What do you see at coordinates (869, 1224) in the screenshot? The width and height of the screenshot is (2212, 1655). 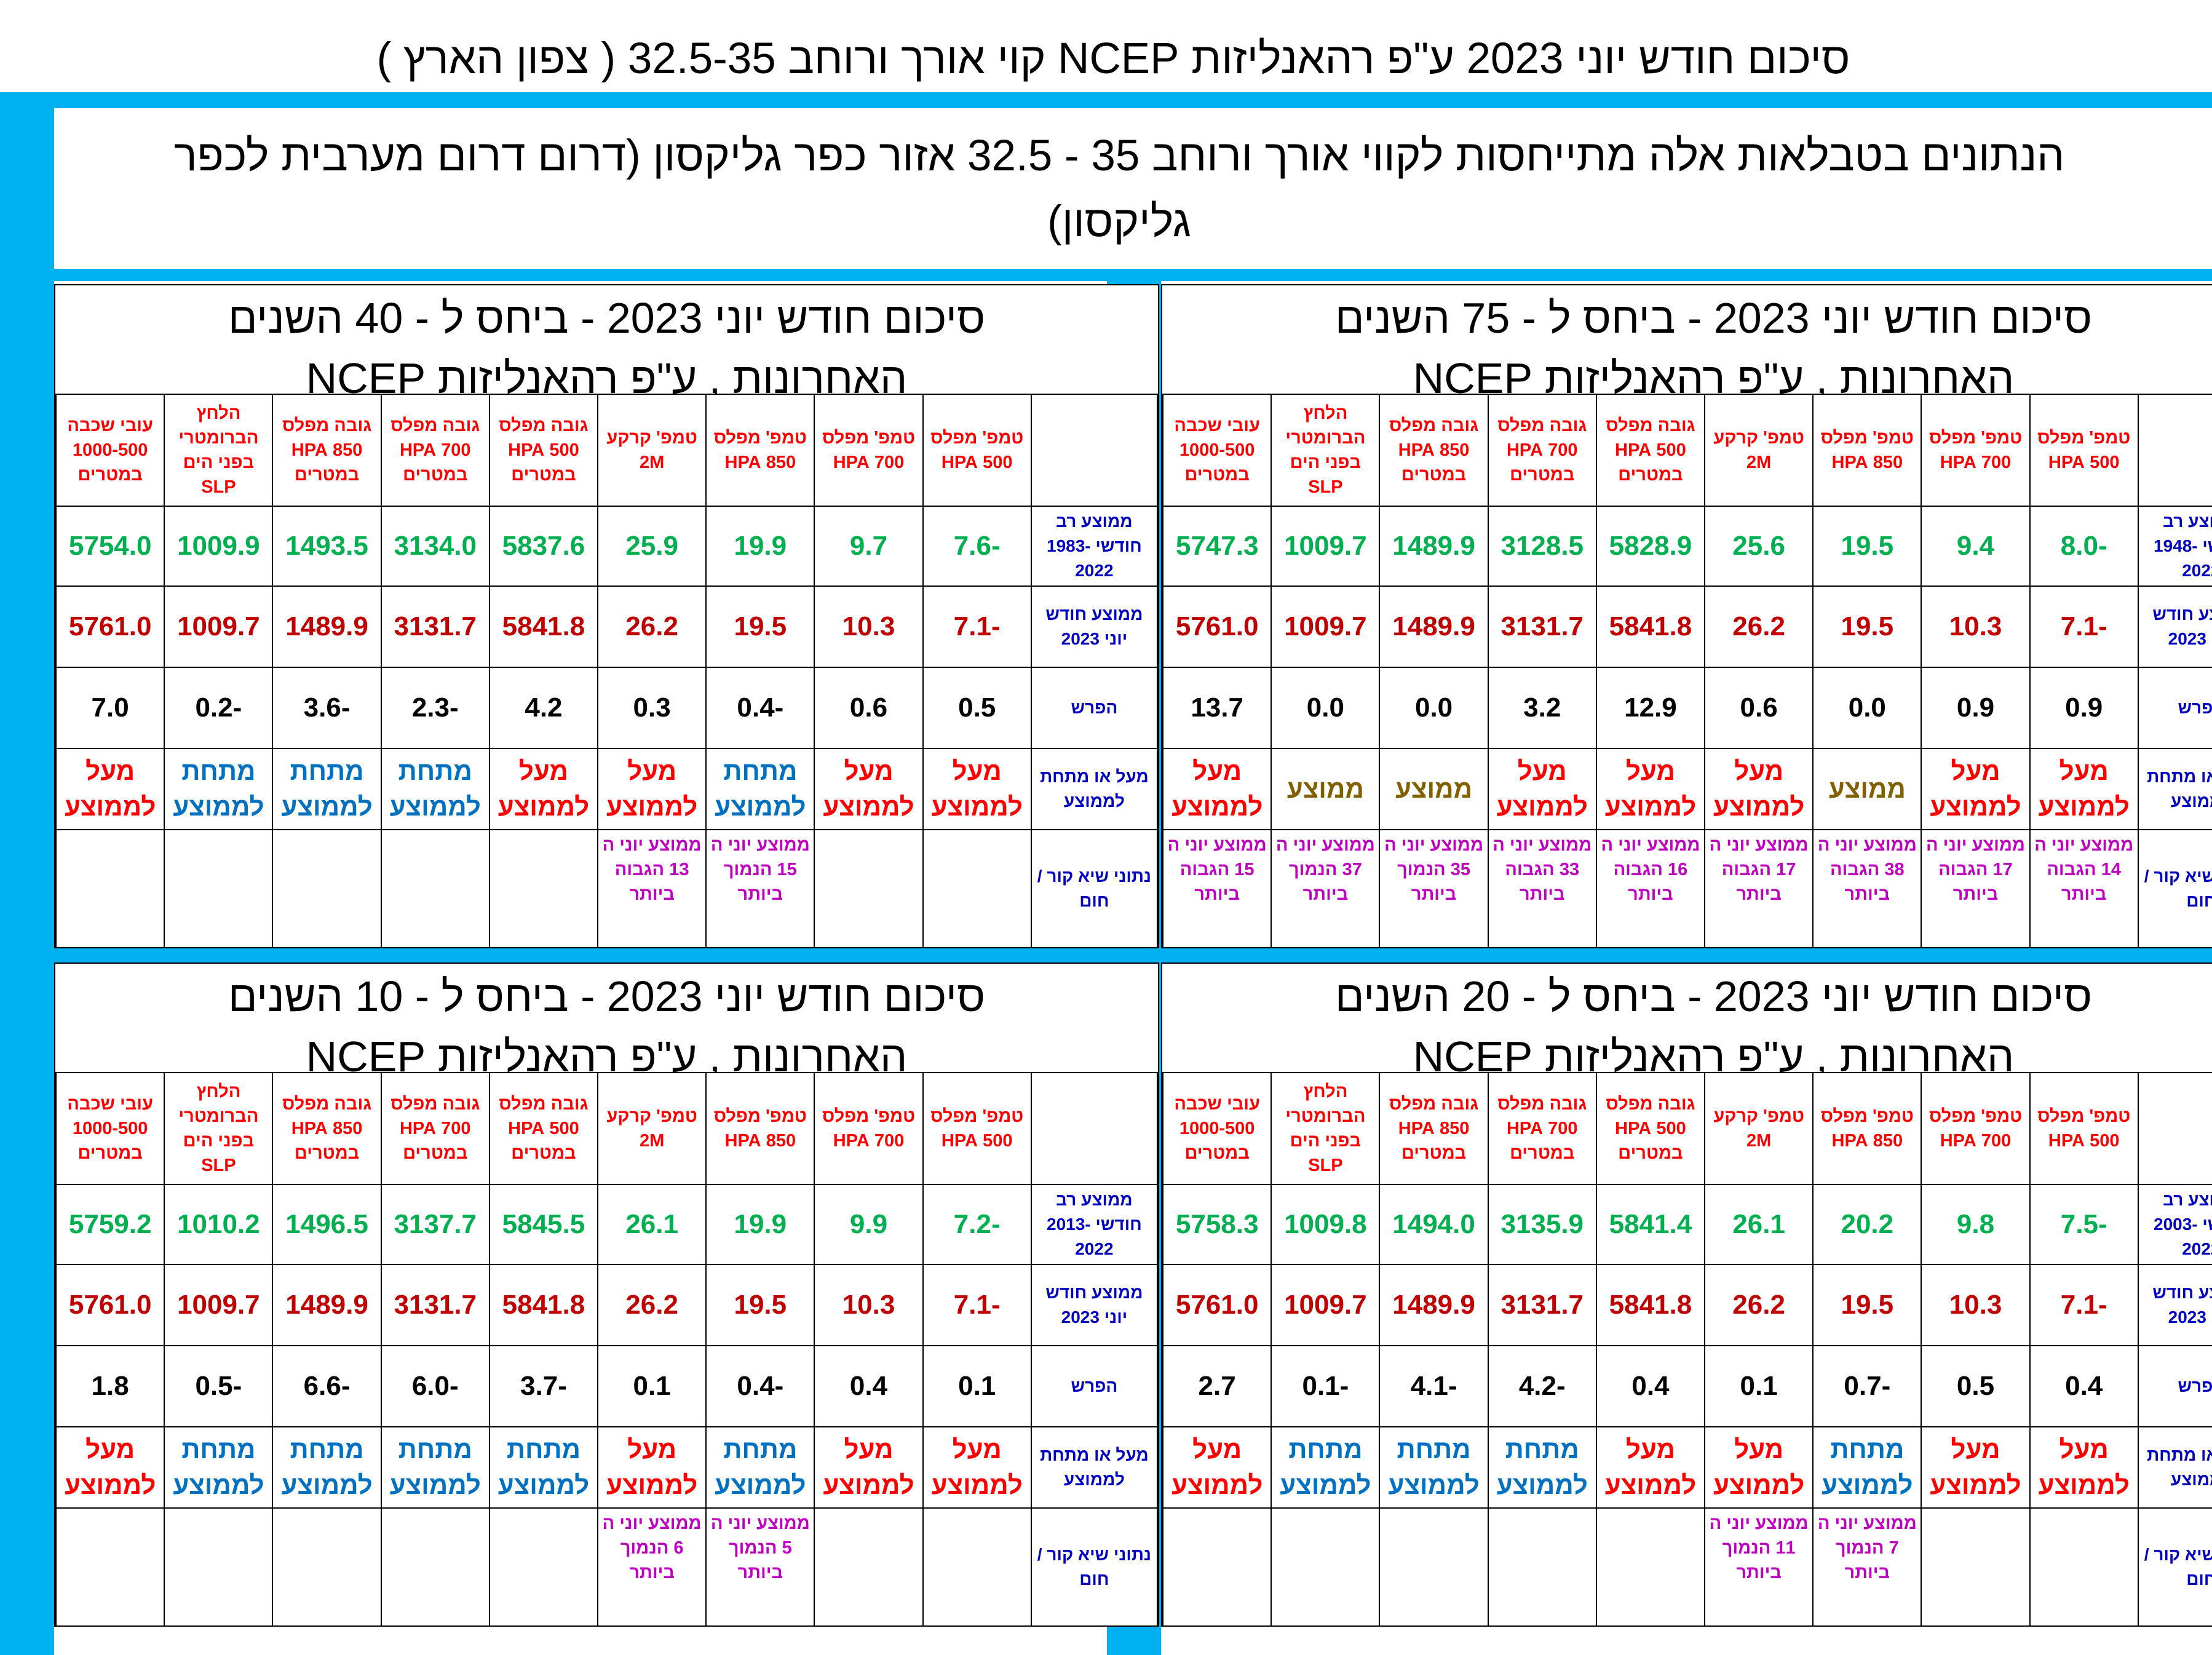 I see `long-term-value: 9.9` at bounding box center [869, 1224].